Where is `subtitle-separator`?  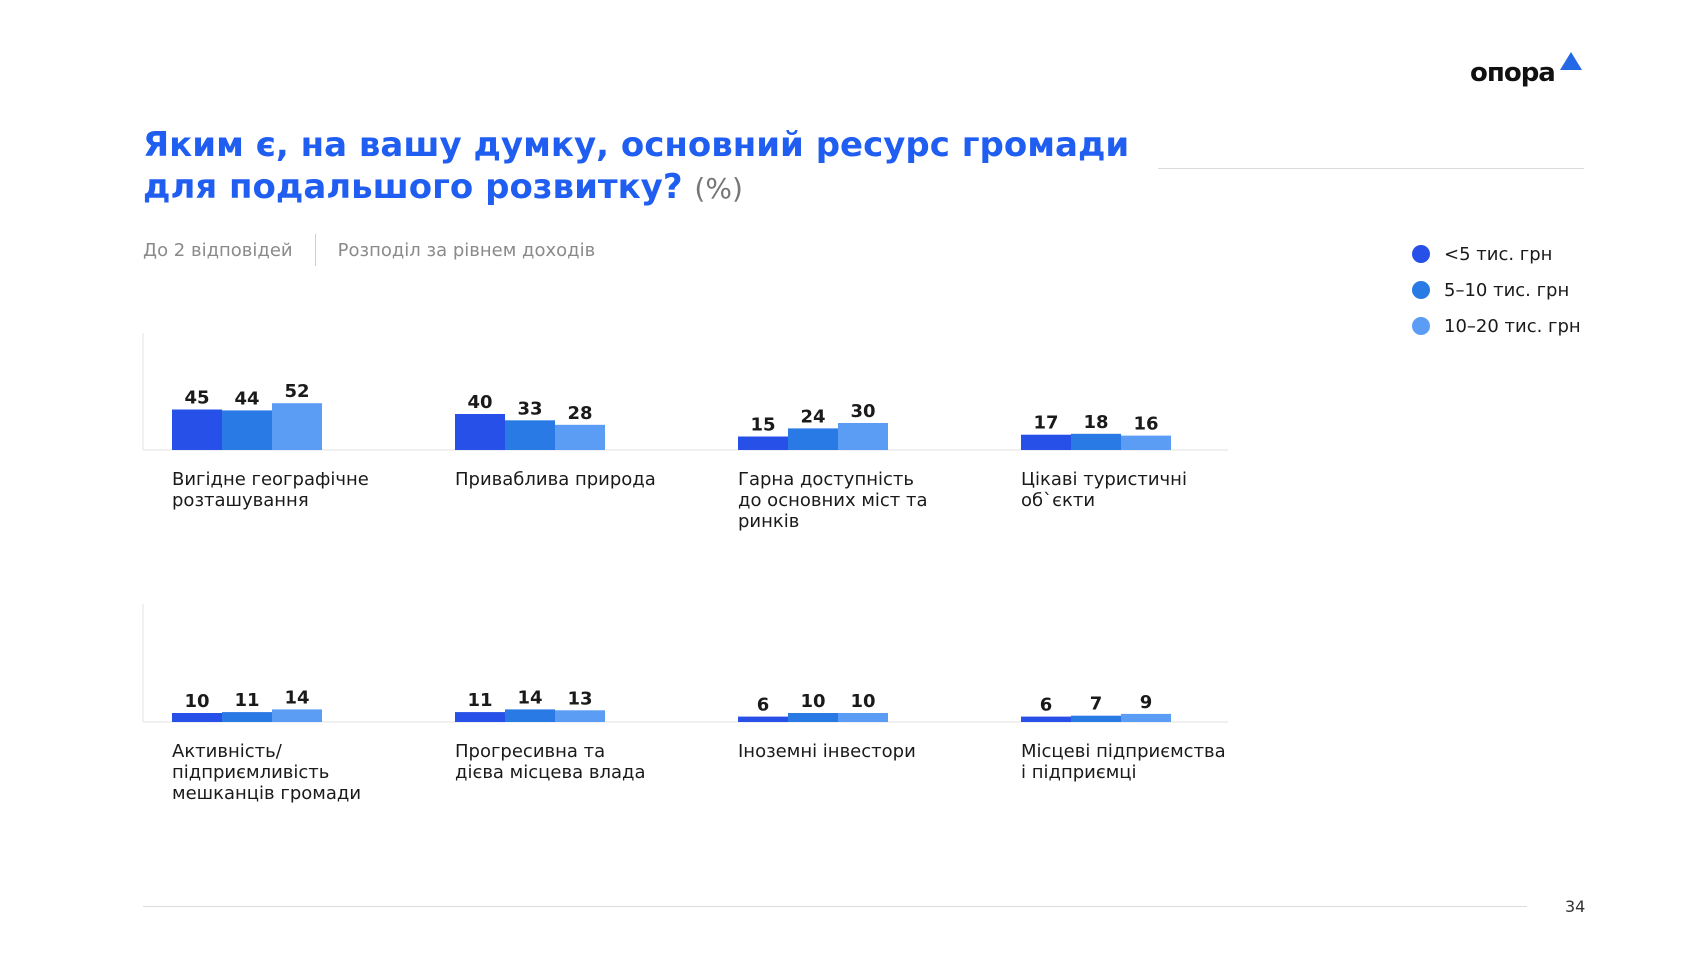
subtitle-separator is located at coordinates (315, 250).